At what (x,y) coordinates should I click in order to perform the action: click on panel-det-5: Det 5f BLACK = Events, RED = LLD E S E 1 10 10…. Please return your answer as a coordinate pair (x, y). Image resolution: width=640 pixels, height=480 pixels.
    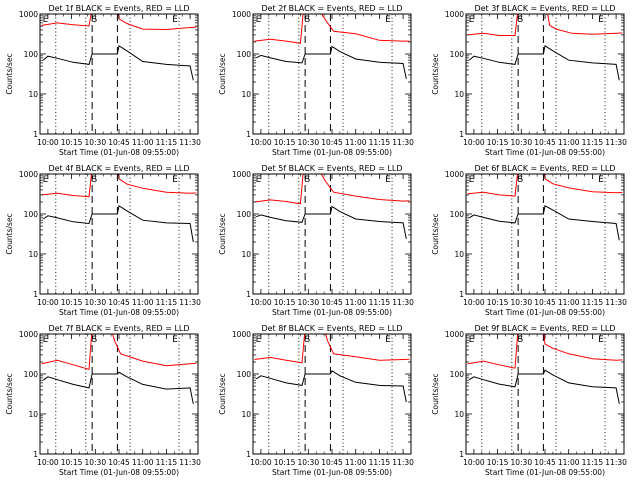
    Looking at the image, I should click on (316, 240).